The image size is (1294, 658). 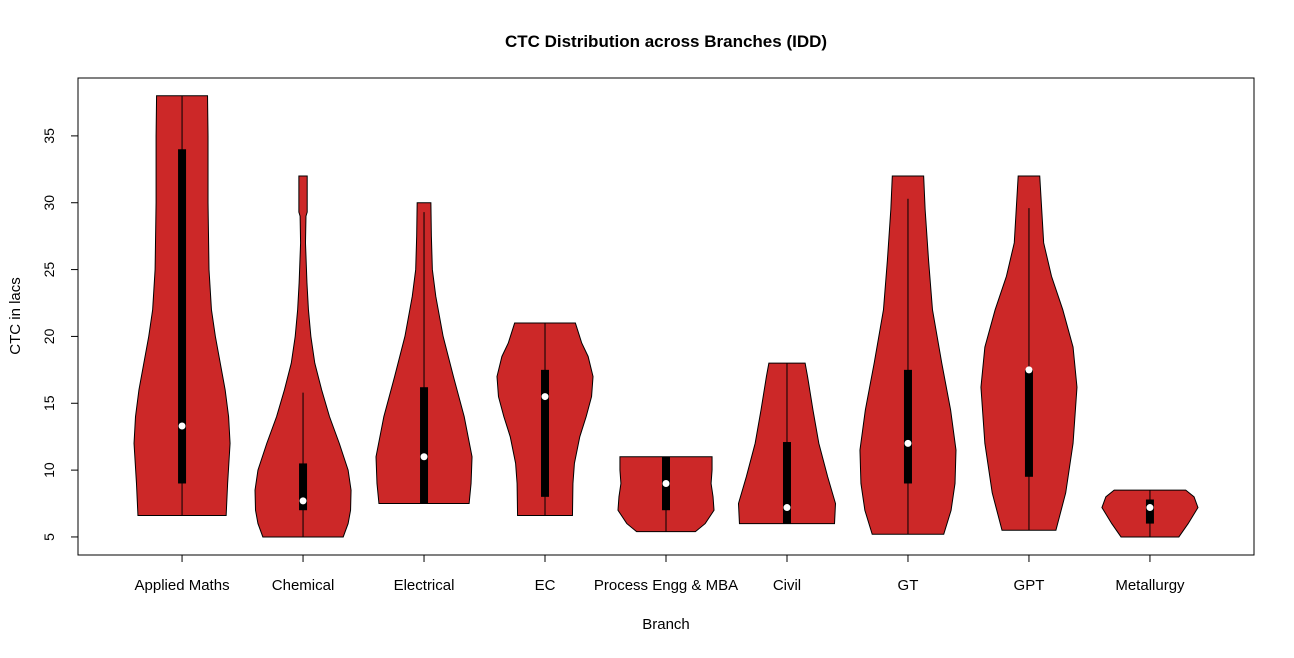 What do you see at coordinates (49, 403) in the screenshot?
I see `y-tick-label: 15` at bounding box center [49, 403].